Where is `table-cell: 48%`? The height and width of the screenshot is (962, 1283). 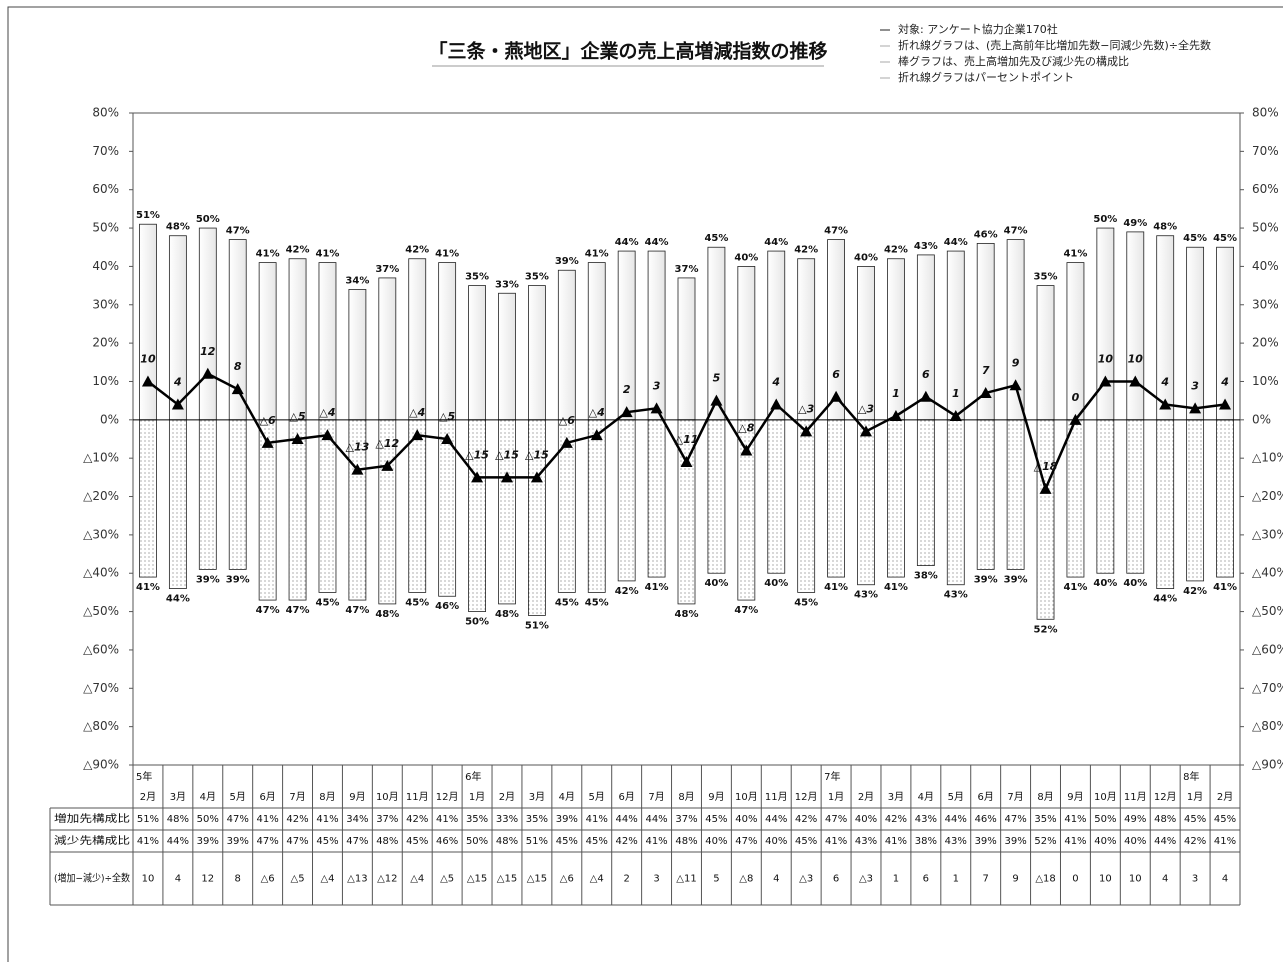 table-cell: 48% is located at coordinates (387, 841).